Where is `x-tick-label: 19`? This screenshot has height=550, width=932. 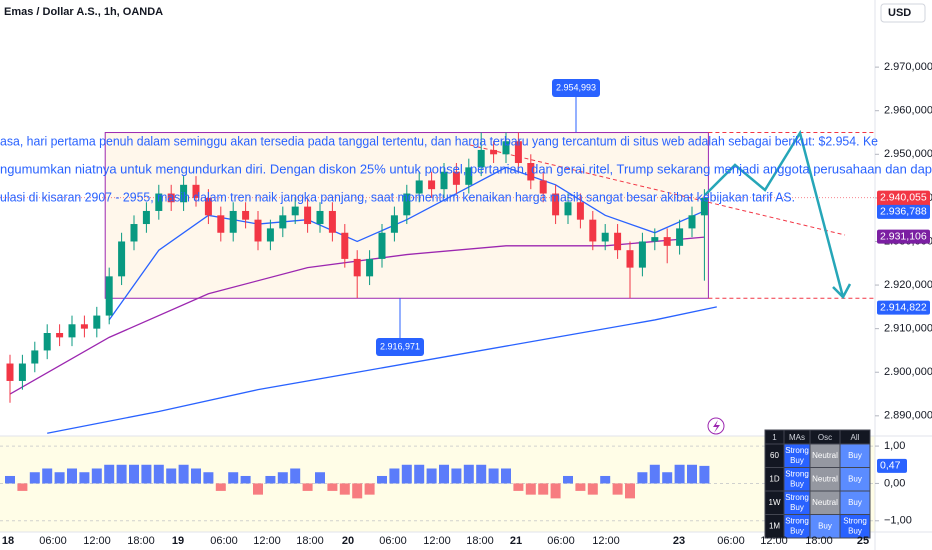
x-tick-label: 19 is located at coordinates (178, 541).